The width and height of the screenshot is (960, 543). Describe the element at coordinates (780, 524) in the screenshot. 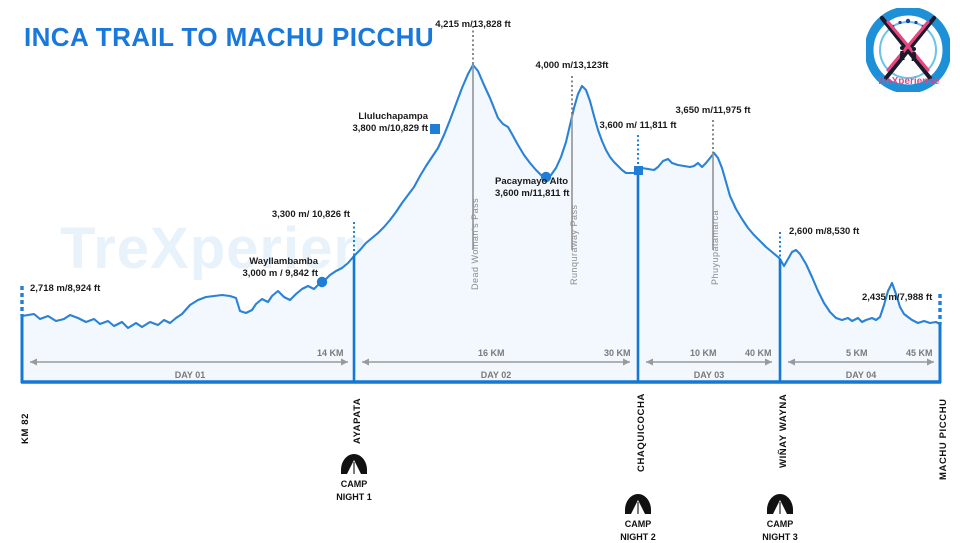

I see `camp-3-line1: CAMP` at that location.